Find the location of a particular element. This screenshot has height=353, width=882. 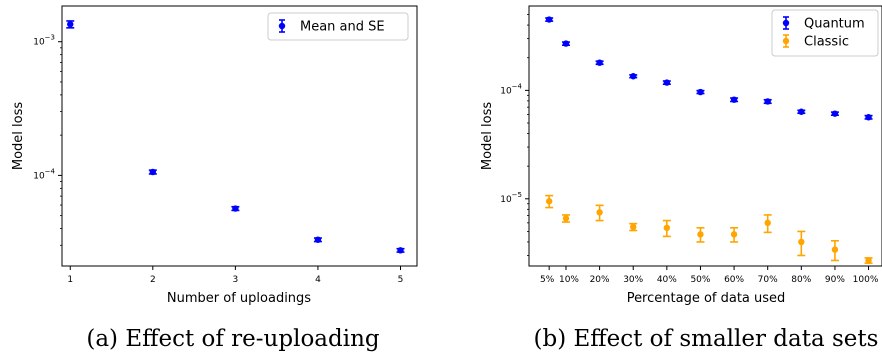

y-tick-label: 10⁻⁵ is located at coordinates (511, 198).